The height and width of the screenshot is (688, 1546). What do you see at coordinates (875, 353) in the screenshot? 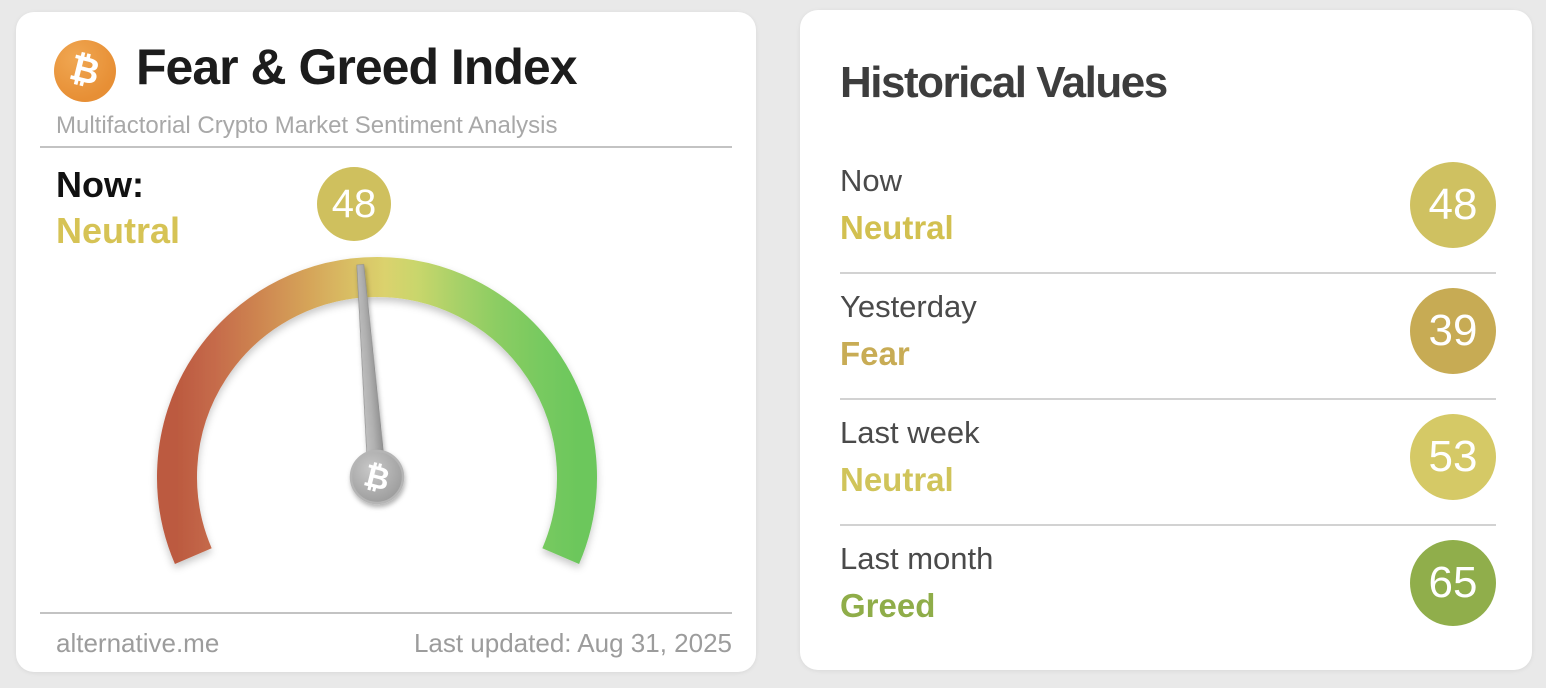
I see `row-status: Fear` at bounding box center [875, 353].